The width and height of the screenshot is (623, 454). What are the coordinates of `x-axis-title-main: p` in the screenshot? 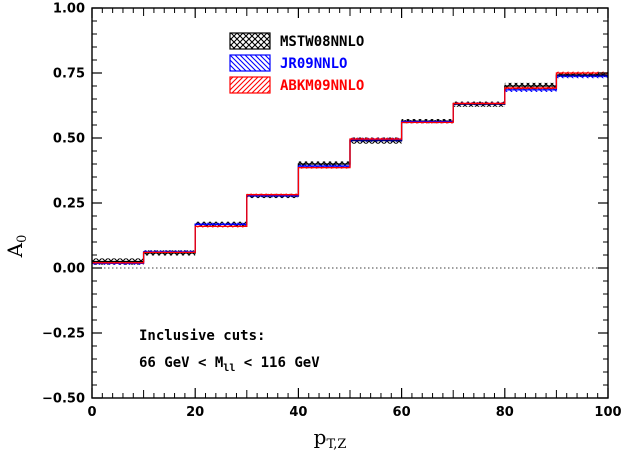 It's located at (320, 437).